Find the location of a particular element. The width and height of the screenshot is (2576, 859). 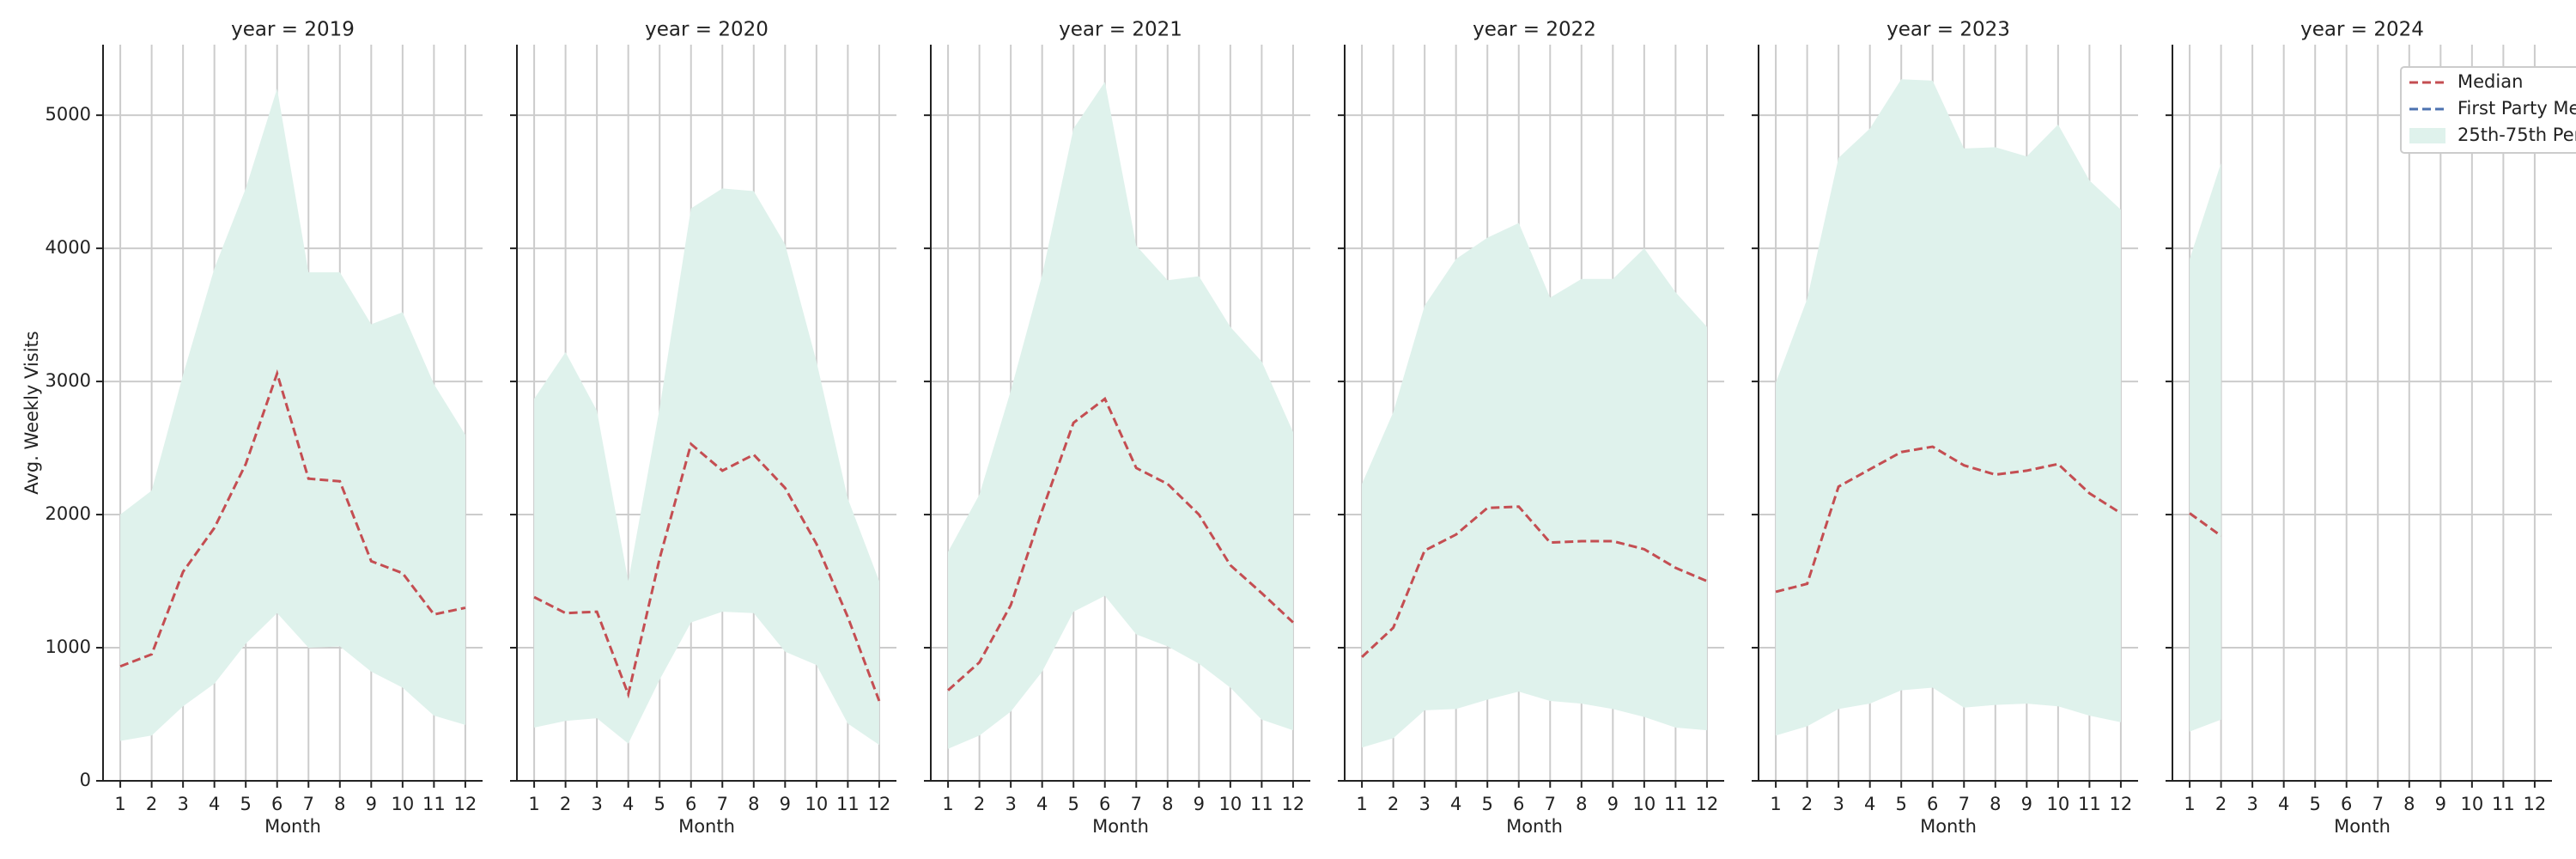

panel-title: year = 2021 is located at coordinates (1120, 30).